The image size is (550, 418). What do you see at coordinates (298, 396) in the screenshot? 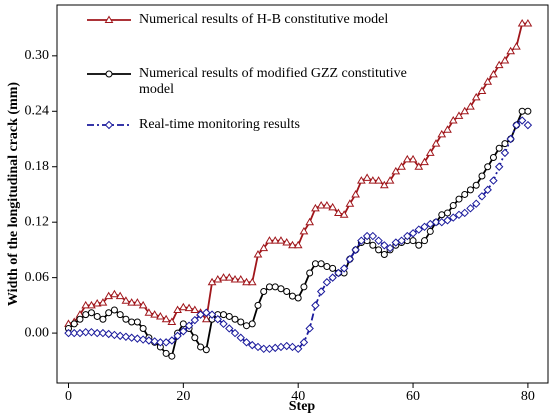
I see `x-tick-label: 40` at bounding box center [298, 396].